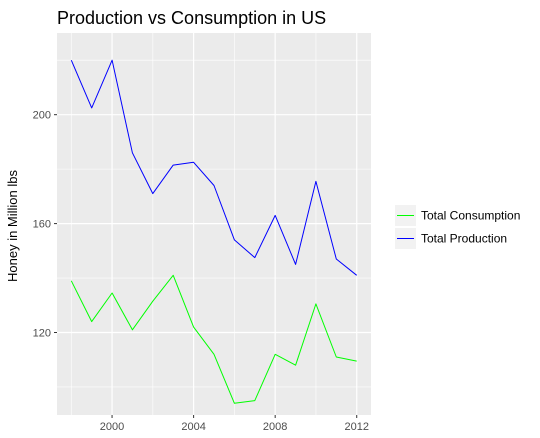  Describe the element at coordinates (275, 427) in the screenshot. I see `x-tick-label: 2008` at that location.